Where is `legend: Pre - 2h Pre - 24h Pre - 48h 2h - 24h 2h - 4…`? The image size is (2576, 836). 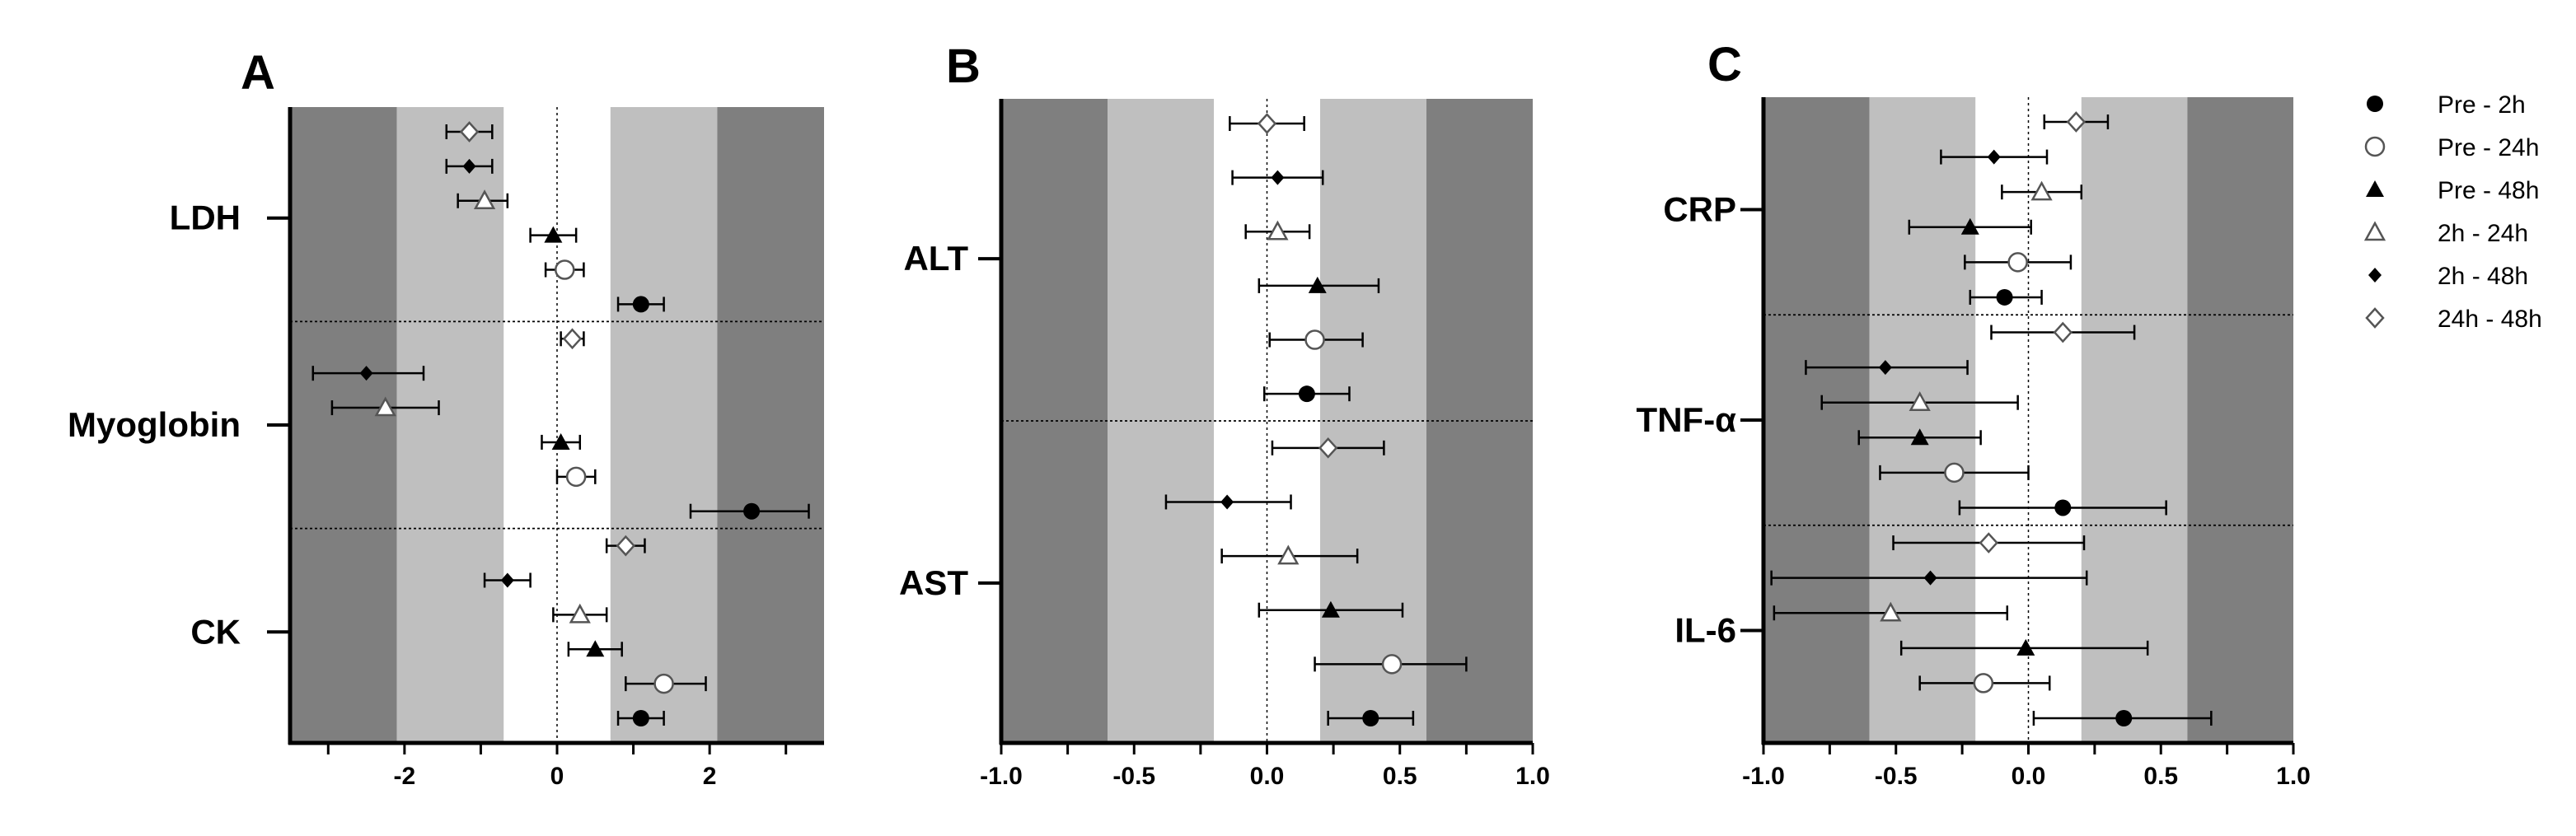
legend: Pre - 2h Pre - 24h Pre - 48h 2h - 24h 2h - 4… is located at coordinates (2452, 212).